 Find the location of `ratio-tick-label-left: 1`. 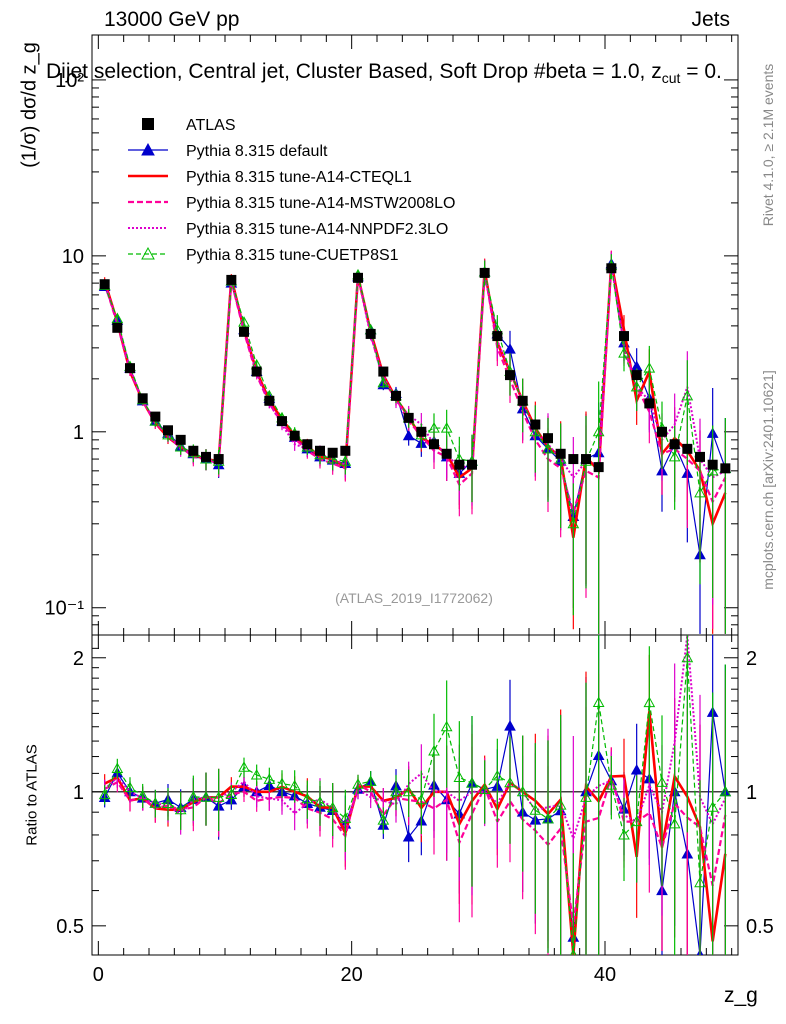

ratio-tick-label-left: 1 is located at coordinates (78, 793).